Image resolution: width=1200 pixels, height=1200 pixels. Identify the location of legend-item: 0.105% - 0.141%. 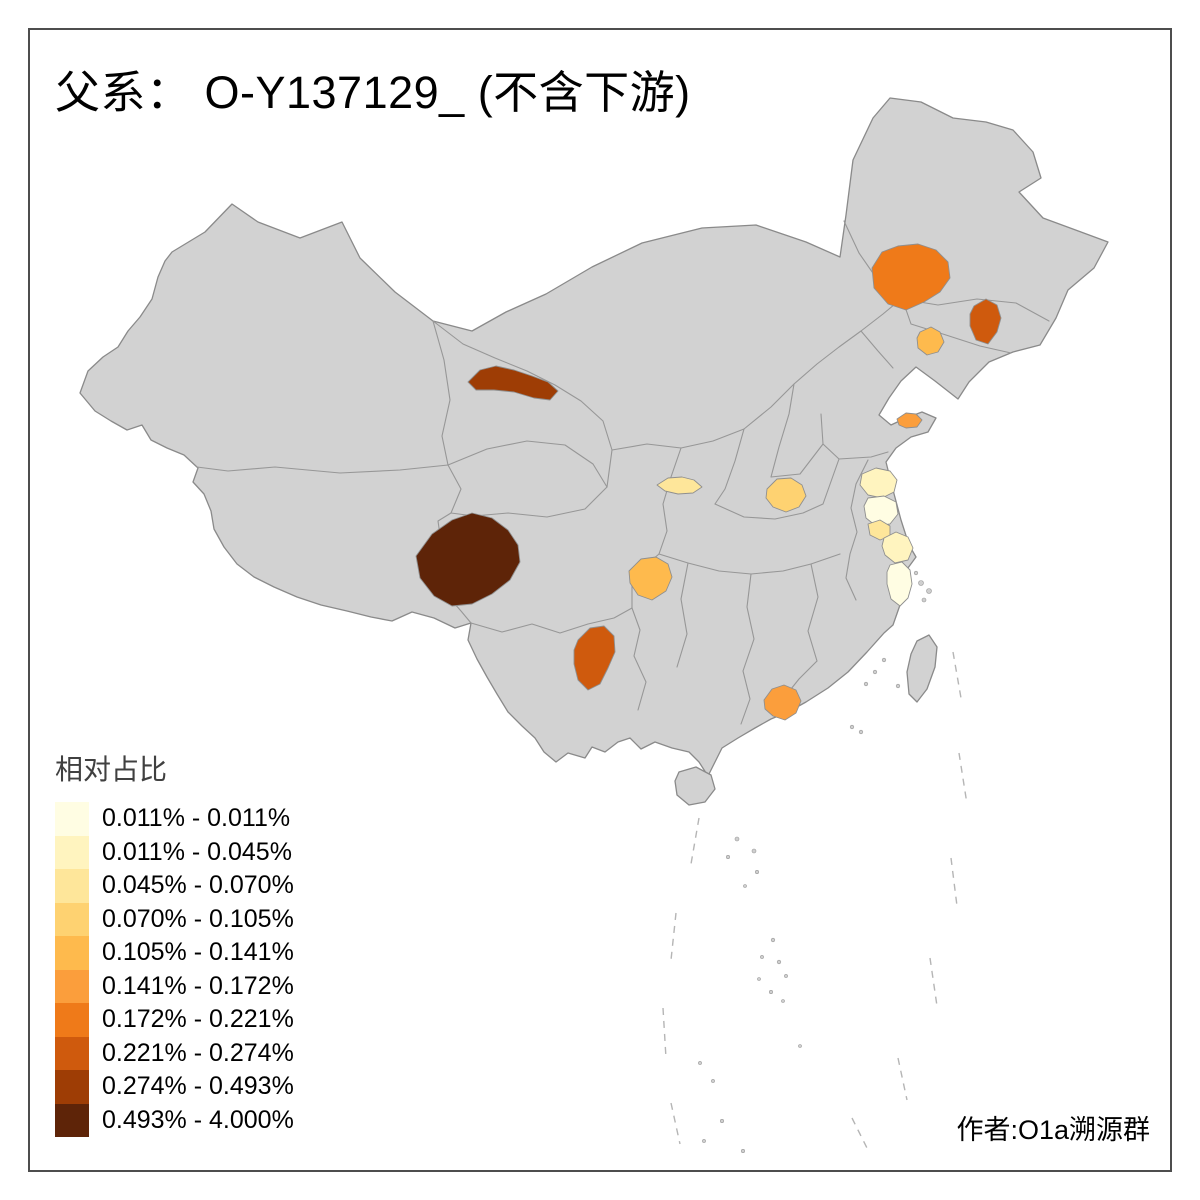
(174, 953).